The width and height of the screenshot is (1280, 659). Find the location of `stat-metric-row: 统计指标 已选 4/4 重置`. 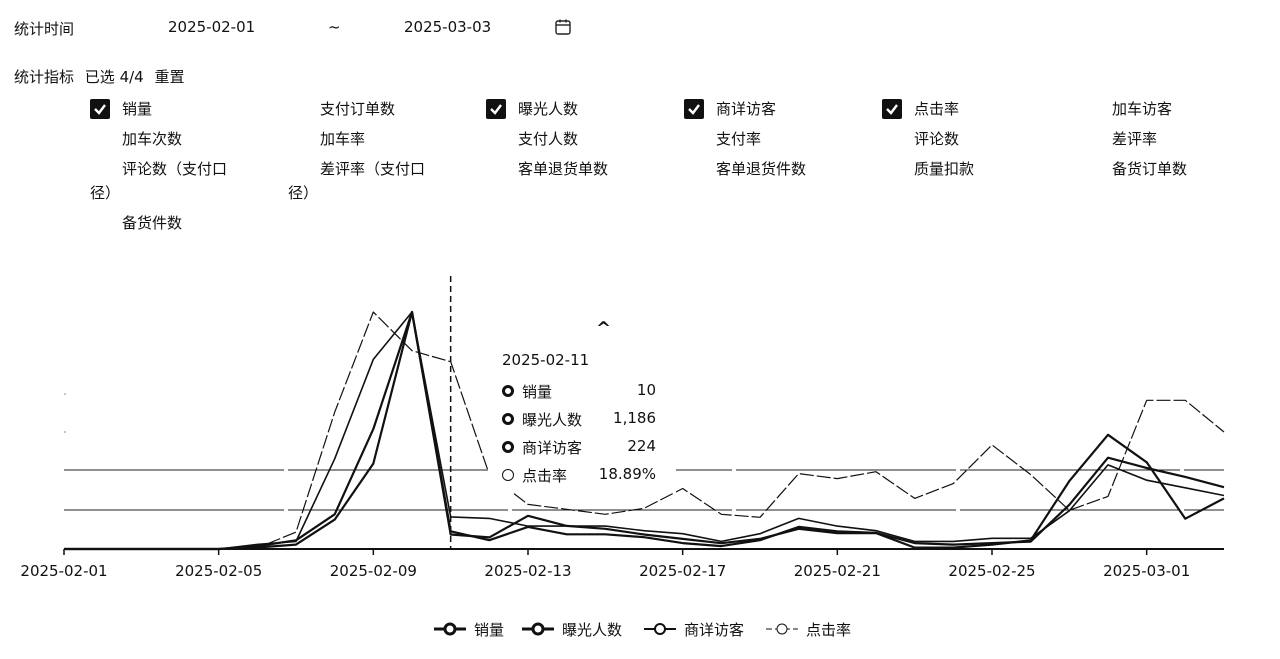

stat-metric-row: 统计指标 已选 4/4 重置 is located at coordinates (102, 76).